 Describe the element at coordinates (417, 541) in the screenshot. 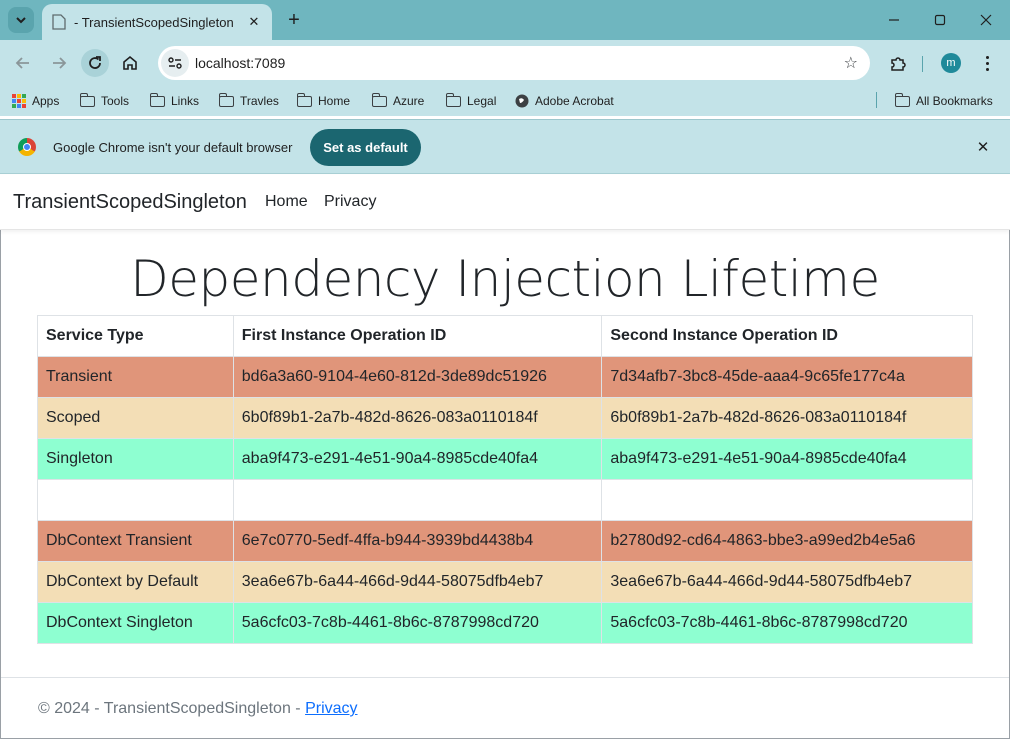

I see `cell-first-id: 6e7c0770-5edf-4ffa-b944-3939bd4438b4` at that location.